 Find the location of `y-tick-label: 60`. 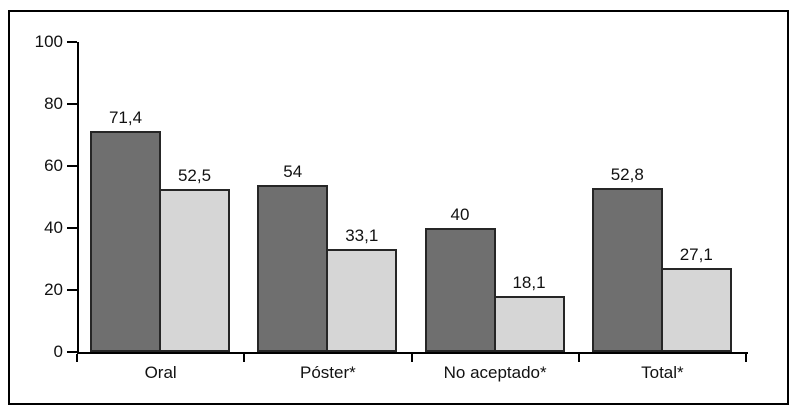

y-tick-label: 60 is located at coordinates (53, 165).